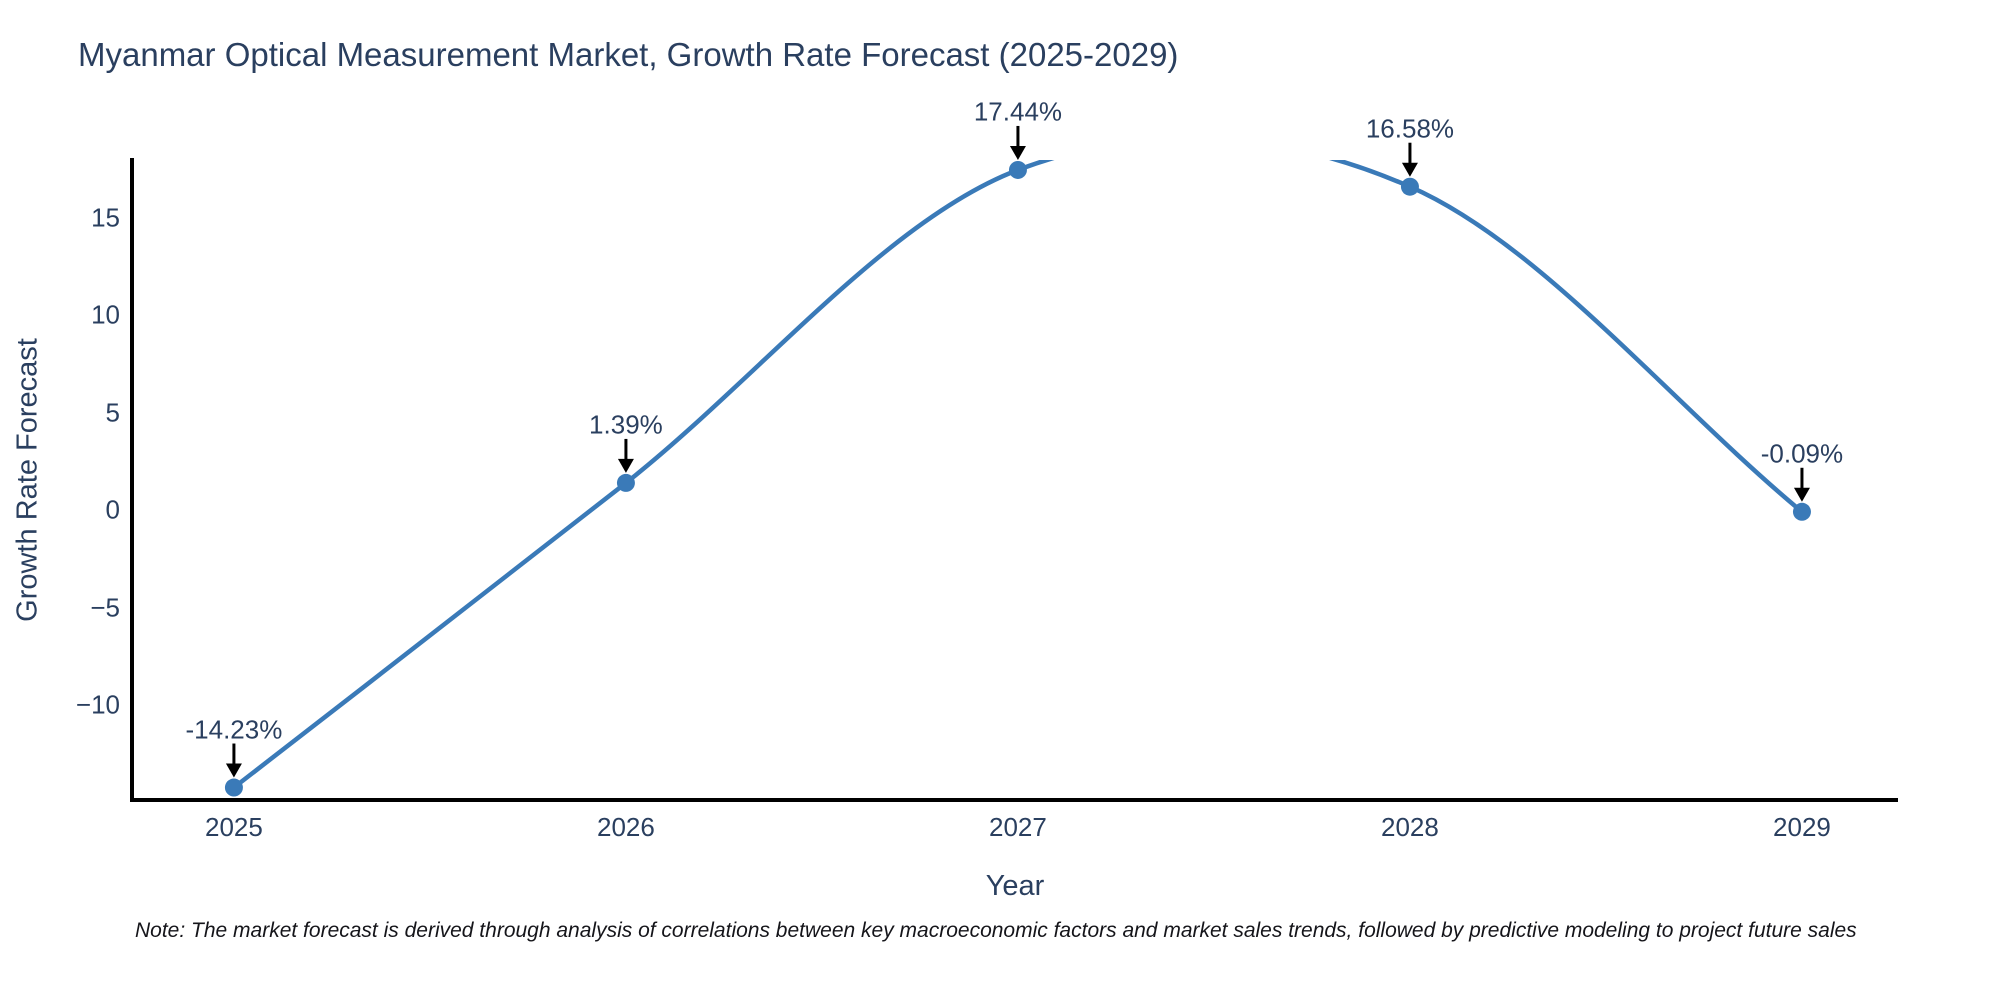 The width and height of the screenshot is (2000, 1000). I want to click on x-tick-2026: 2026, so click(626, 827).